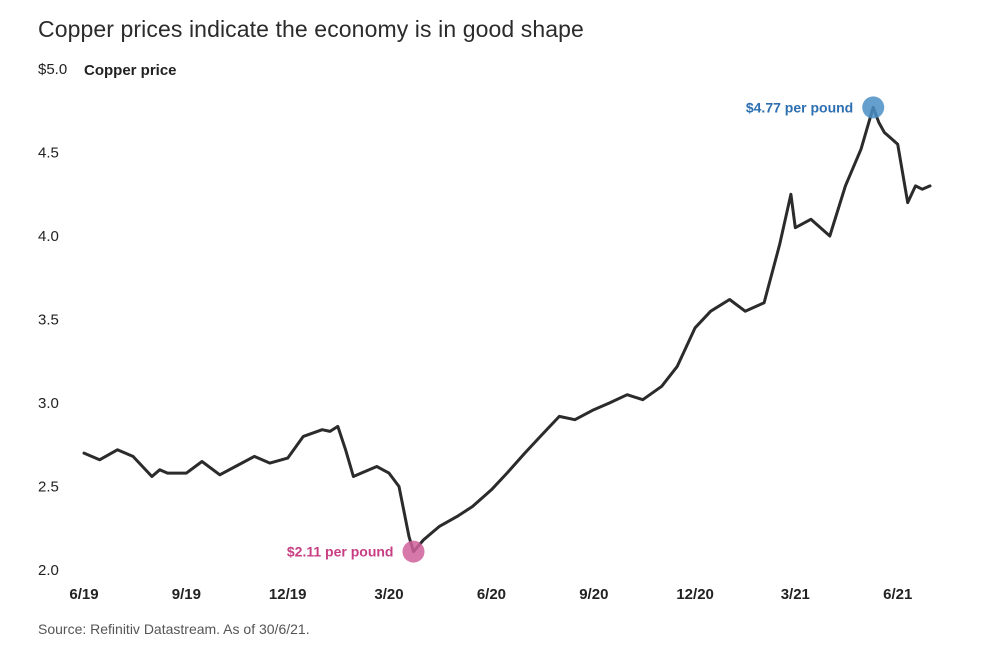  What do you see at coordinates (48, 487) in the screenshot?
I see `y-tick-label: 2.5` at bounding box center [48, 487].